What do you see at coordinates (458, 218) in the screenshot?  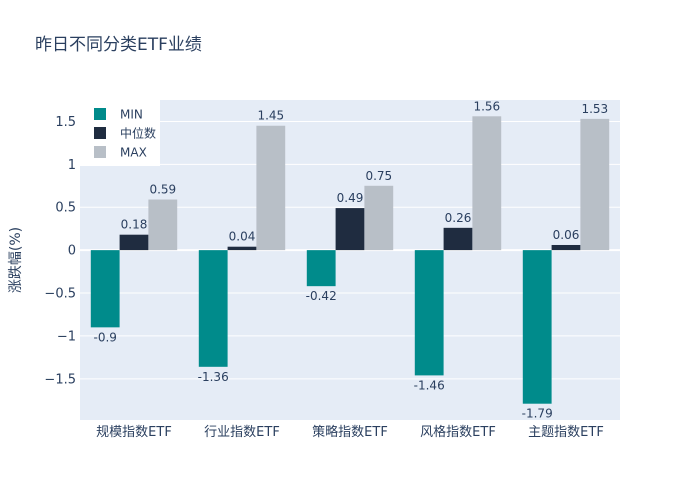 I see `data-label: 0.26` at bounding box center [458, 218].